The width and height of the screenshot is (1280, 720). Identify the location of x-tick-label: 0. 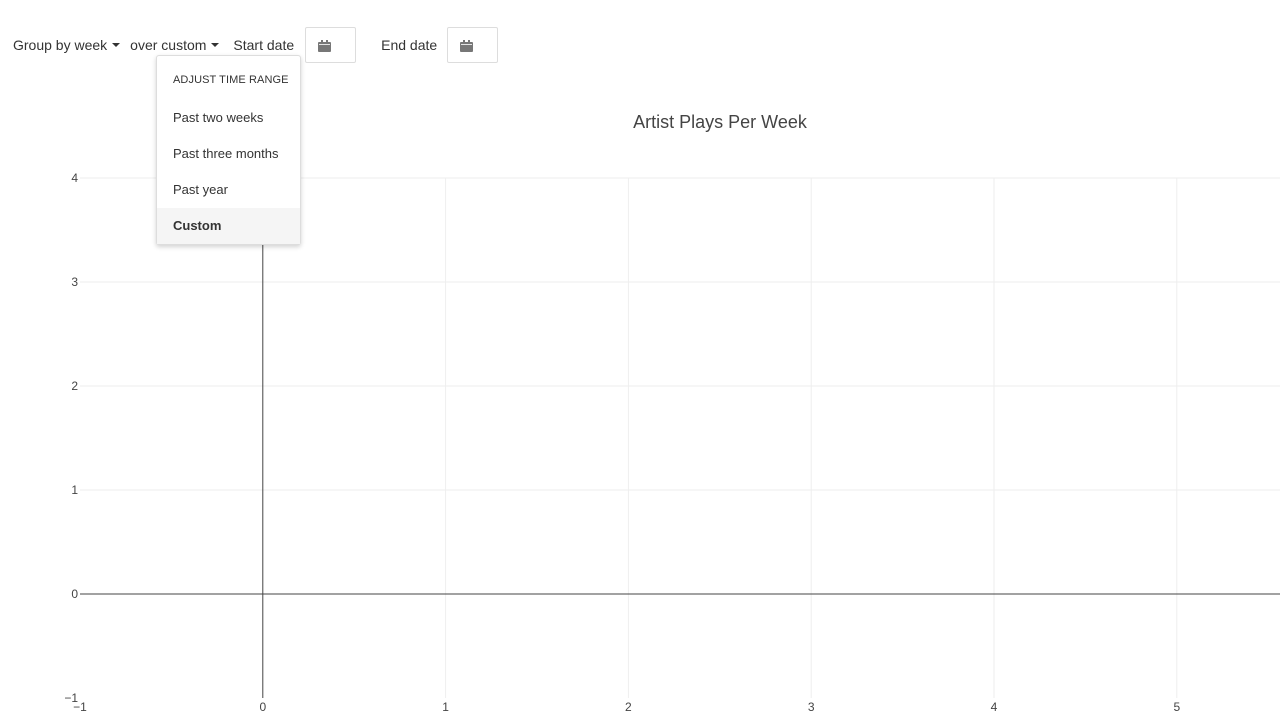
(262, 707).